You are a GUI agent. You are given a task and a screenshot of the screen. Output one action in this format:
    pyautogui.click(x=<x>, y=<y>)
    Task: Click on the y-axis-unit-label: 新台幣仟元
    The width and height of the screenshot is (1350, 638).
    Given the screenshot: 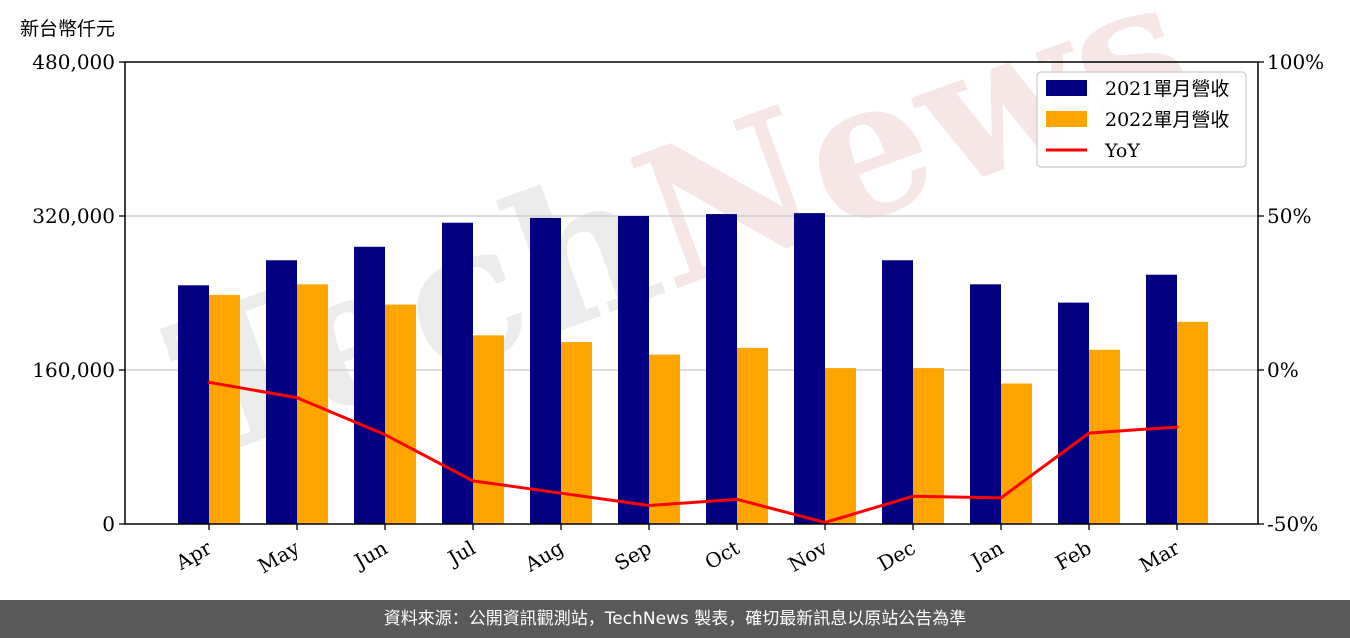 What is the action you would take?
    pyautogui.click(x=68, y=29)
    